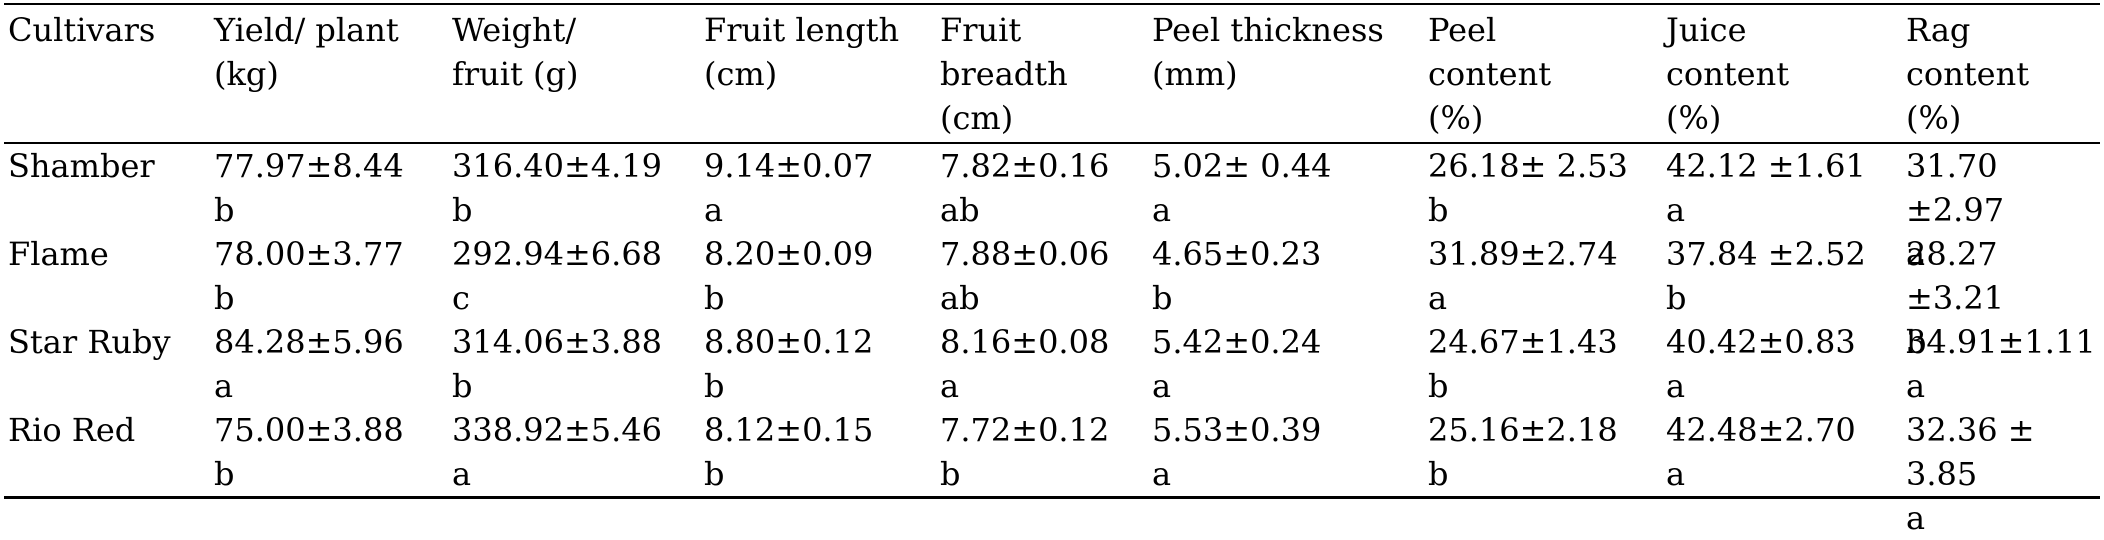  What do you see at coordinates (81, 166) in the screenshot?
I see `cultivar-name: Shamber` at bounding box center [81, 166].